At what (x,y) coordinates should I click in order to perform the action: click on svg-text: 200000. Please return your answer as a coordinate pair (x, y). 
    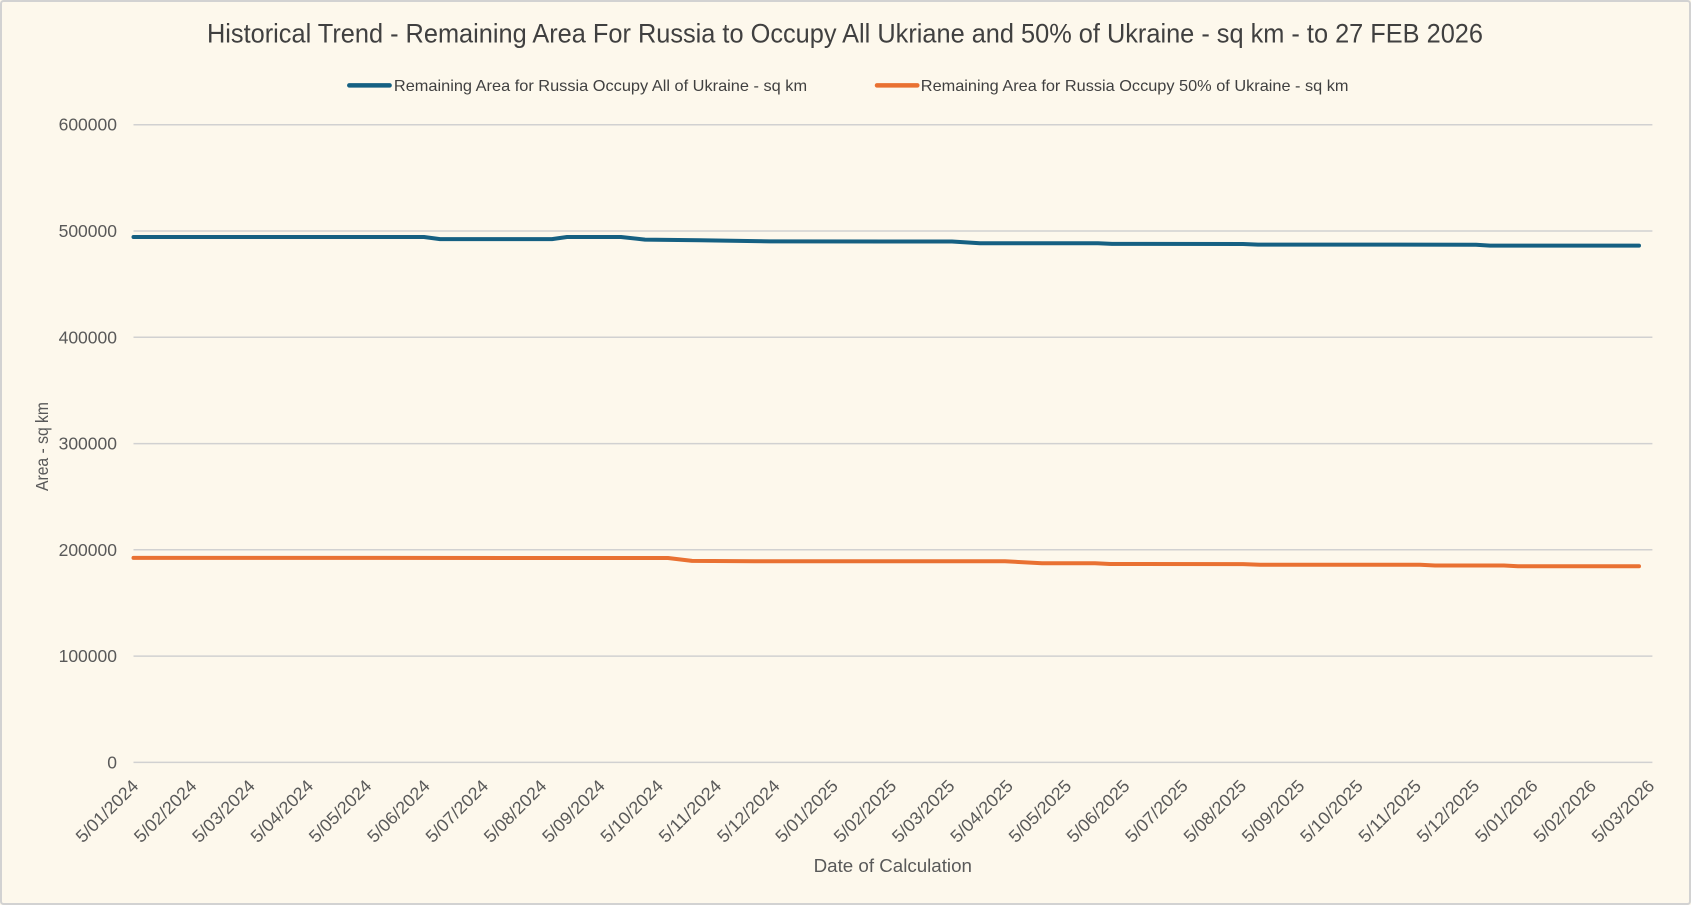
    Looking at the image, I should click on (88, 550).